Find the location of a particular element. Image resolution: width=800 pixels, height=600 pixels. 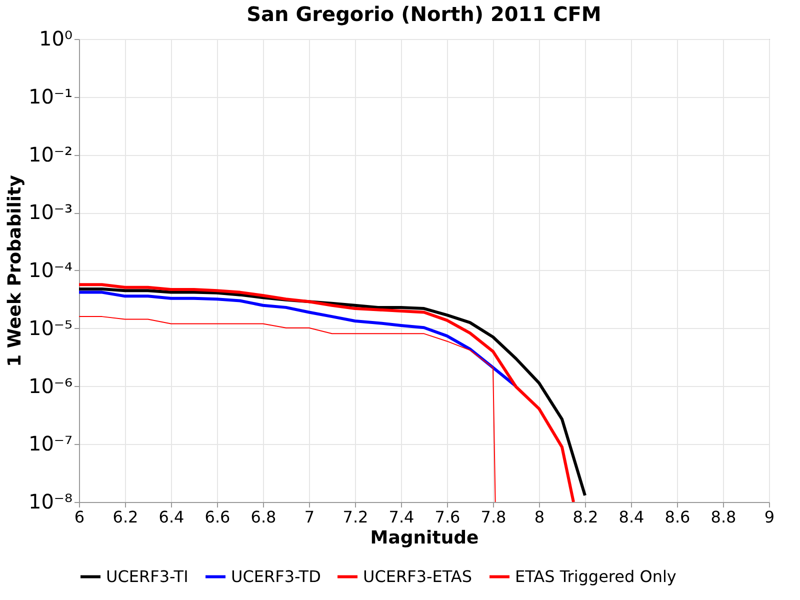

x-tick-label: 6 is located at coordinates (79, 517).